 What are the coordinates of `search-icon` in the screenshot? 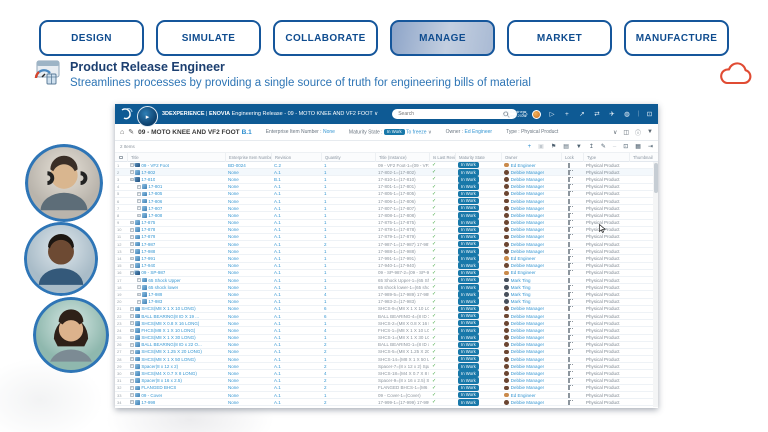 It's located at (506, 114).